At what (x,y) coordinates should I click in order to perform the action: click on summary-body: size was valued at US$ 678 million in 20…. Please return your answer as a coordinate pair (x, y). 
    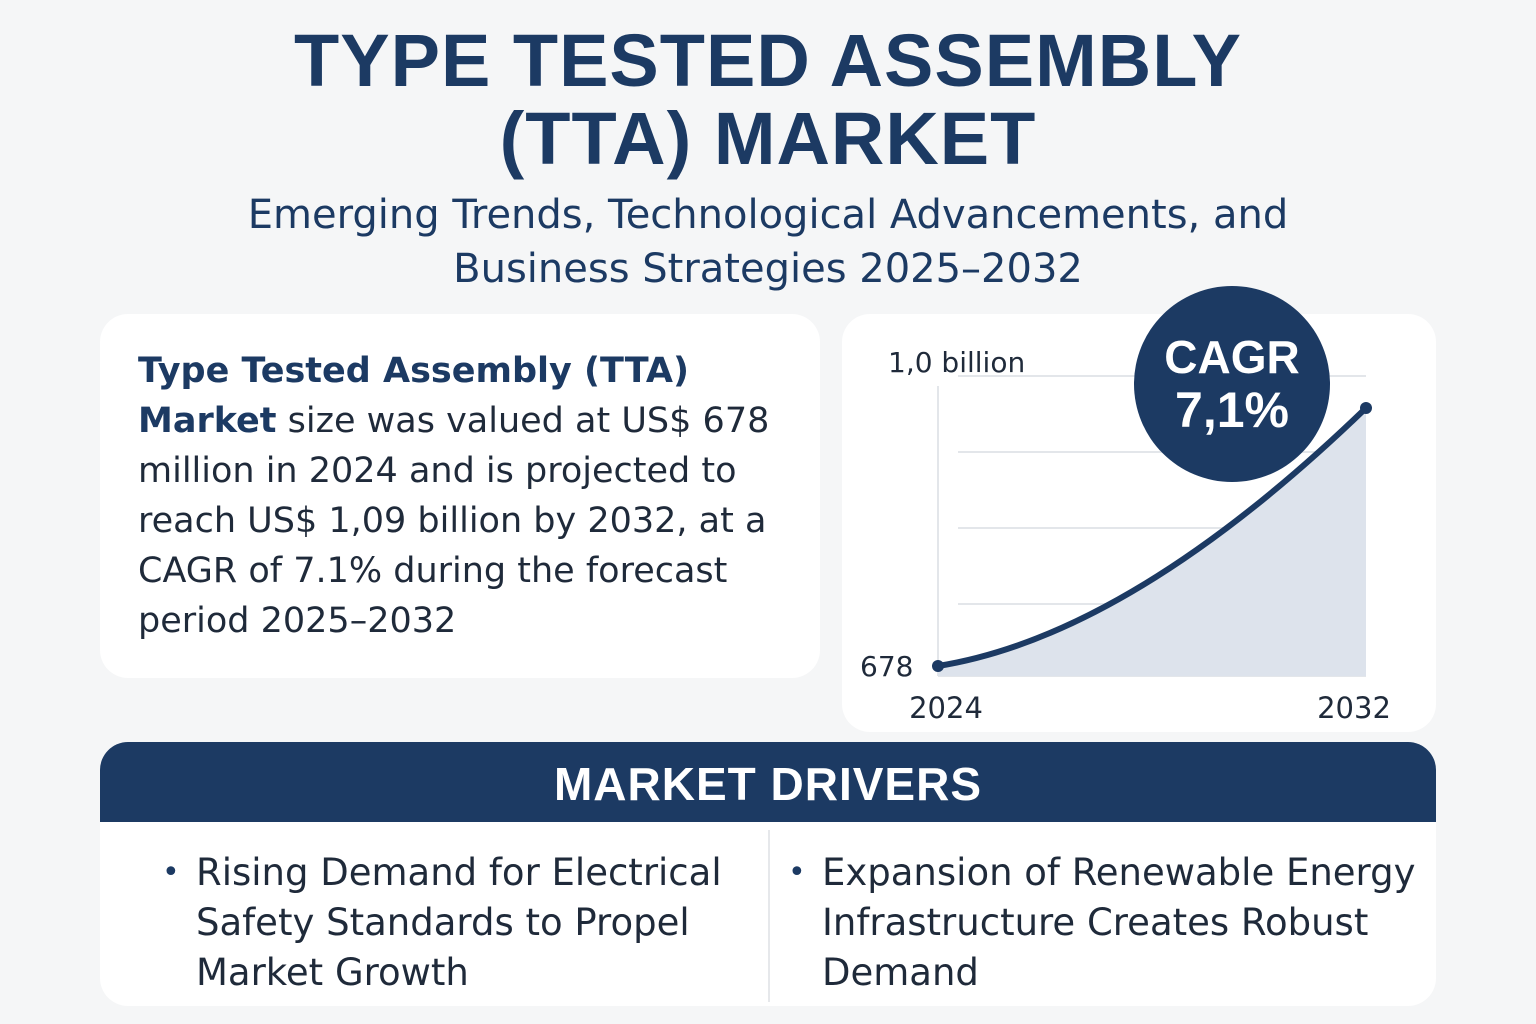
    Looking at the image, I should click on (454, 521).